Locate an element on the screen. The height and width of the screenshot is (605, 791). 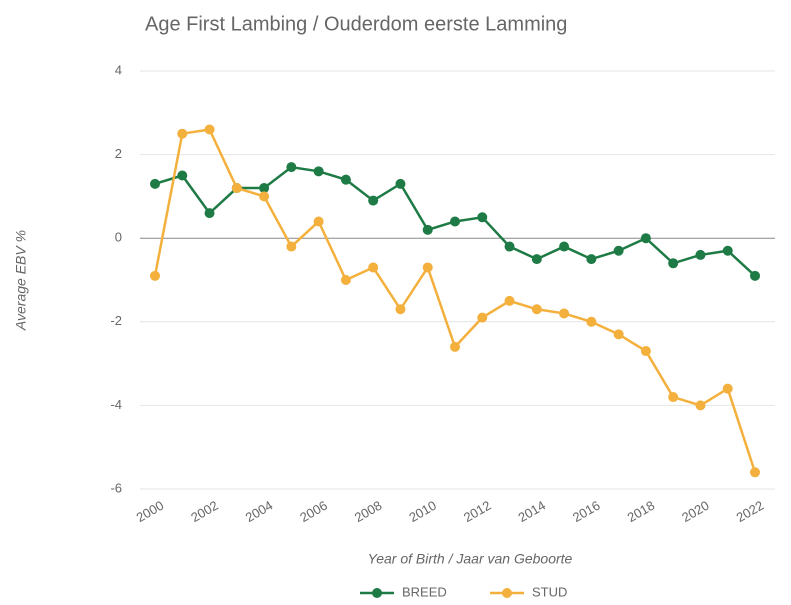
y-tick-label: 4 is located at coordinates (118, 69).